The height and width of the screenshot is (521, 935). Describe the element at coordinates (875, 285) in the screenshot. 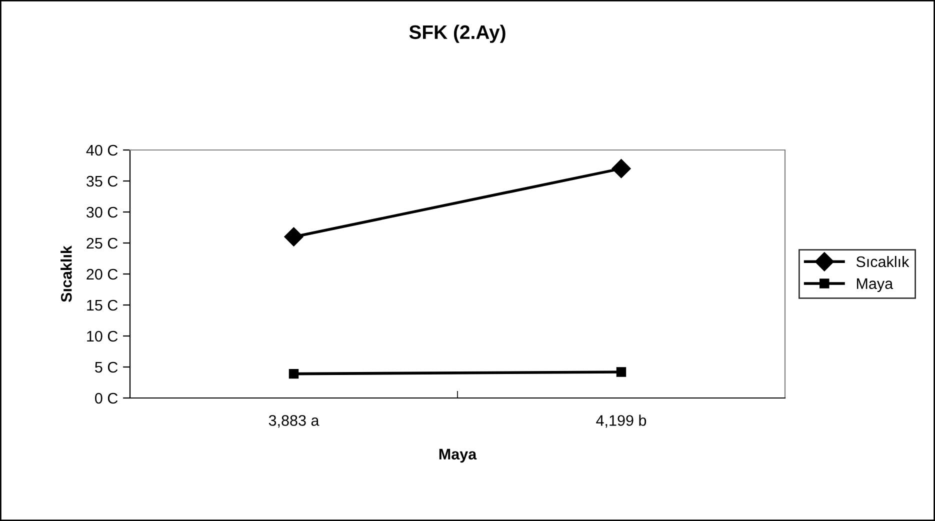

I see `legend-label: Maya` at that location.